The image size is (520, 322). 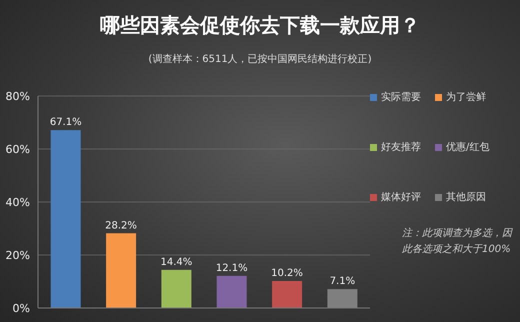 What do you see at coordinates (260, 59) in the screenshot?
I see `chart-subtitle: (调查样本：6511人，已按中国网民结构进行校正)` at bounding box center [260, 59].